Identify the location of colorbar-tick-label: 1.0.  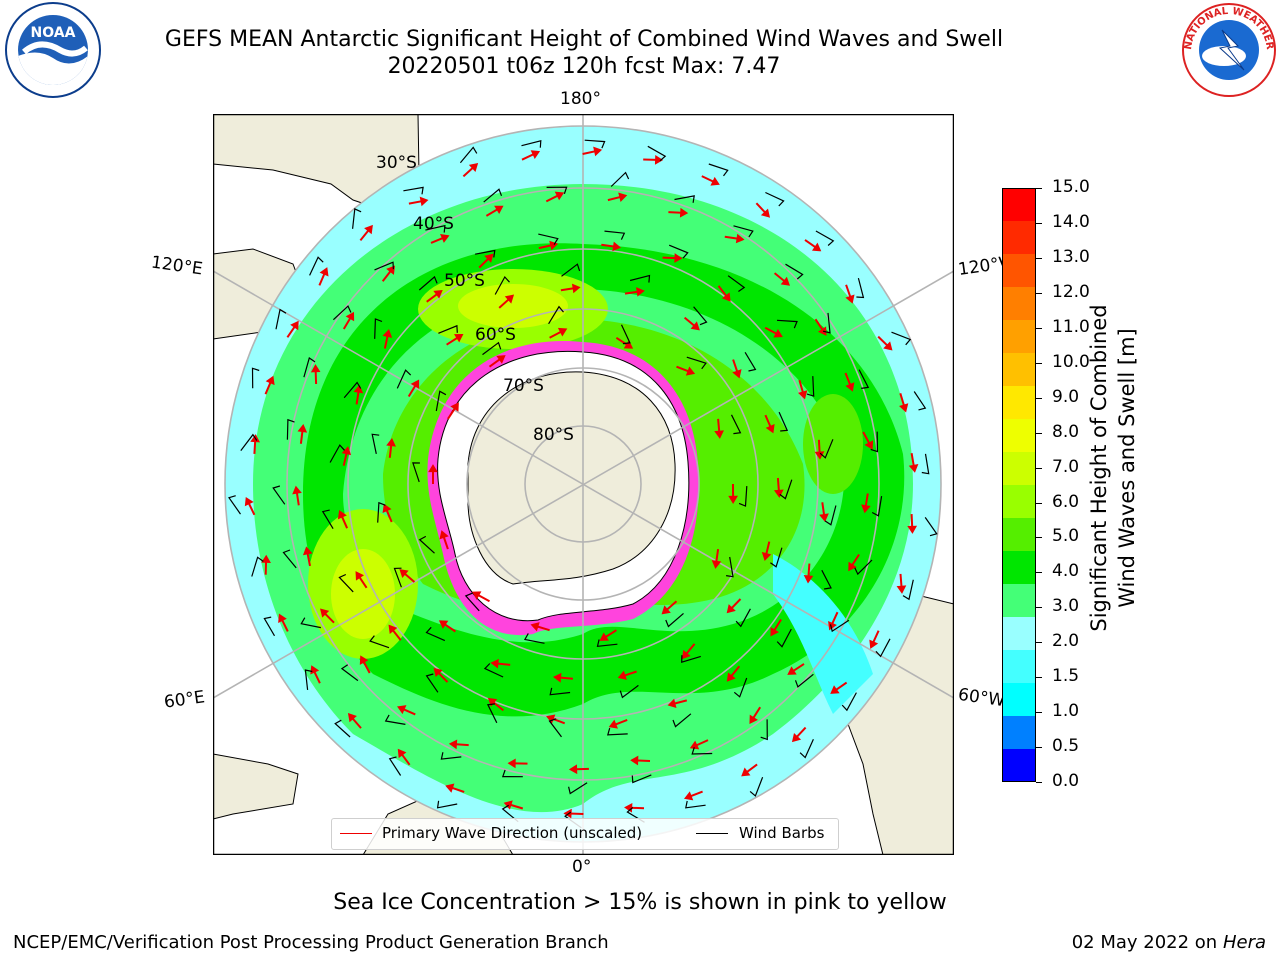
(1066, 711).